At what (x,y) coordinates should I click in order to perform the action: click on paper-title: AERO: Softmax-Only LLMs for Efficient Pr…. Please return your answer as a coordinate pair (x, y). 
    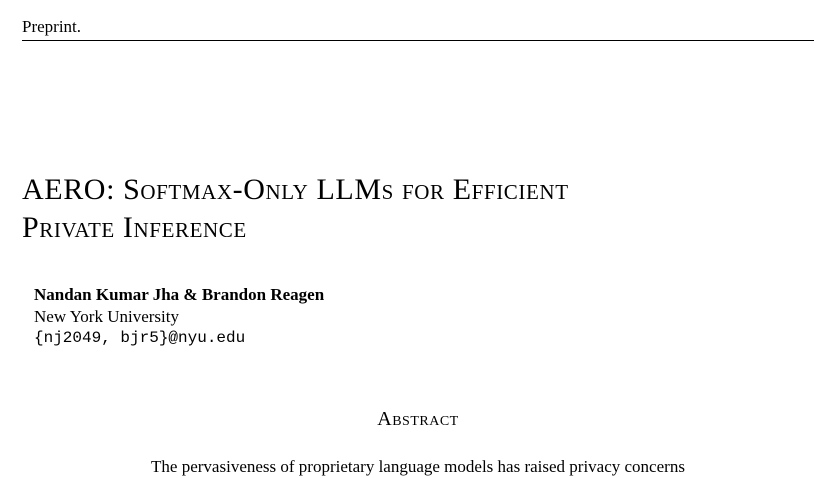
    Looking at the image, I should click on (295, 209).